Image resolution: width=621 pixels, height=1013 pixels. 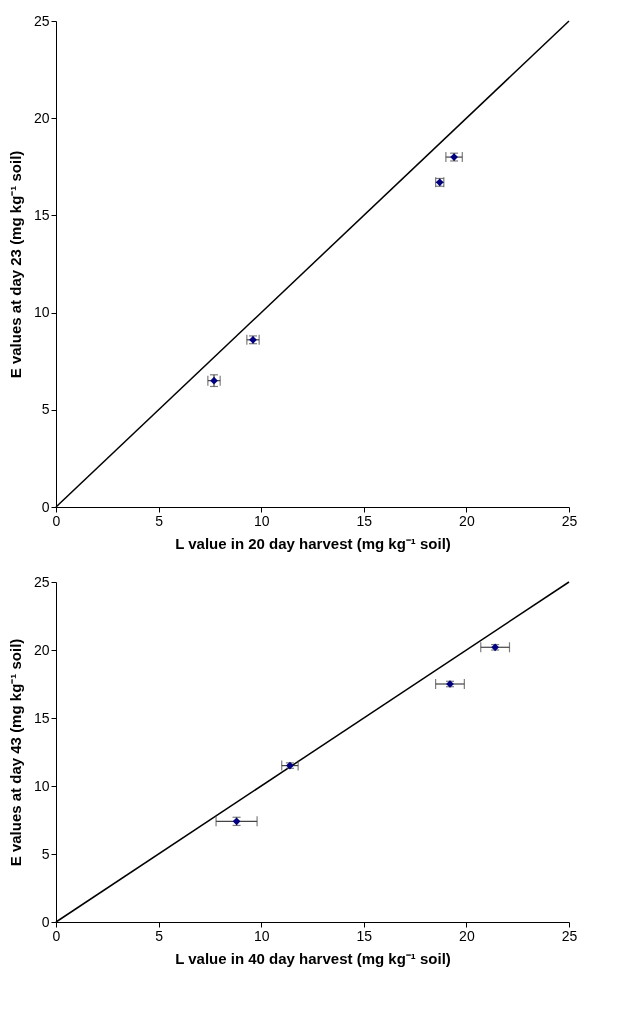 What do you see at coordinates (15, 752) in the screenshot?
I see `y-axis-title: E values at day 43 (mg kg⁻¹ soil)` at bounding box center [15, 752].